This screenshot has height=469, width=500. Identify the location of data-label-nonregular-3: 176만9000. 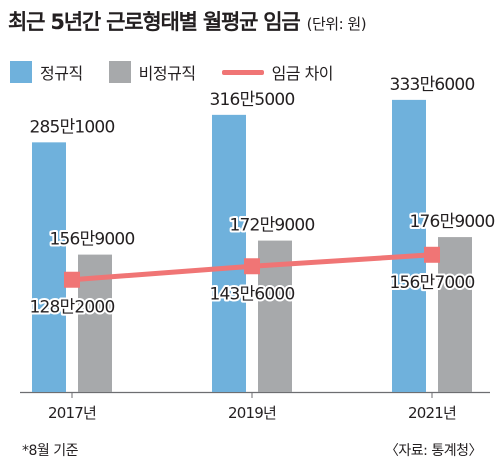
(452, 222).